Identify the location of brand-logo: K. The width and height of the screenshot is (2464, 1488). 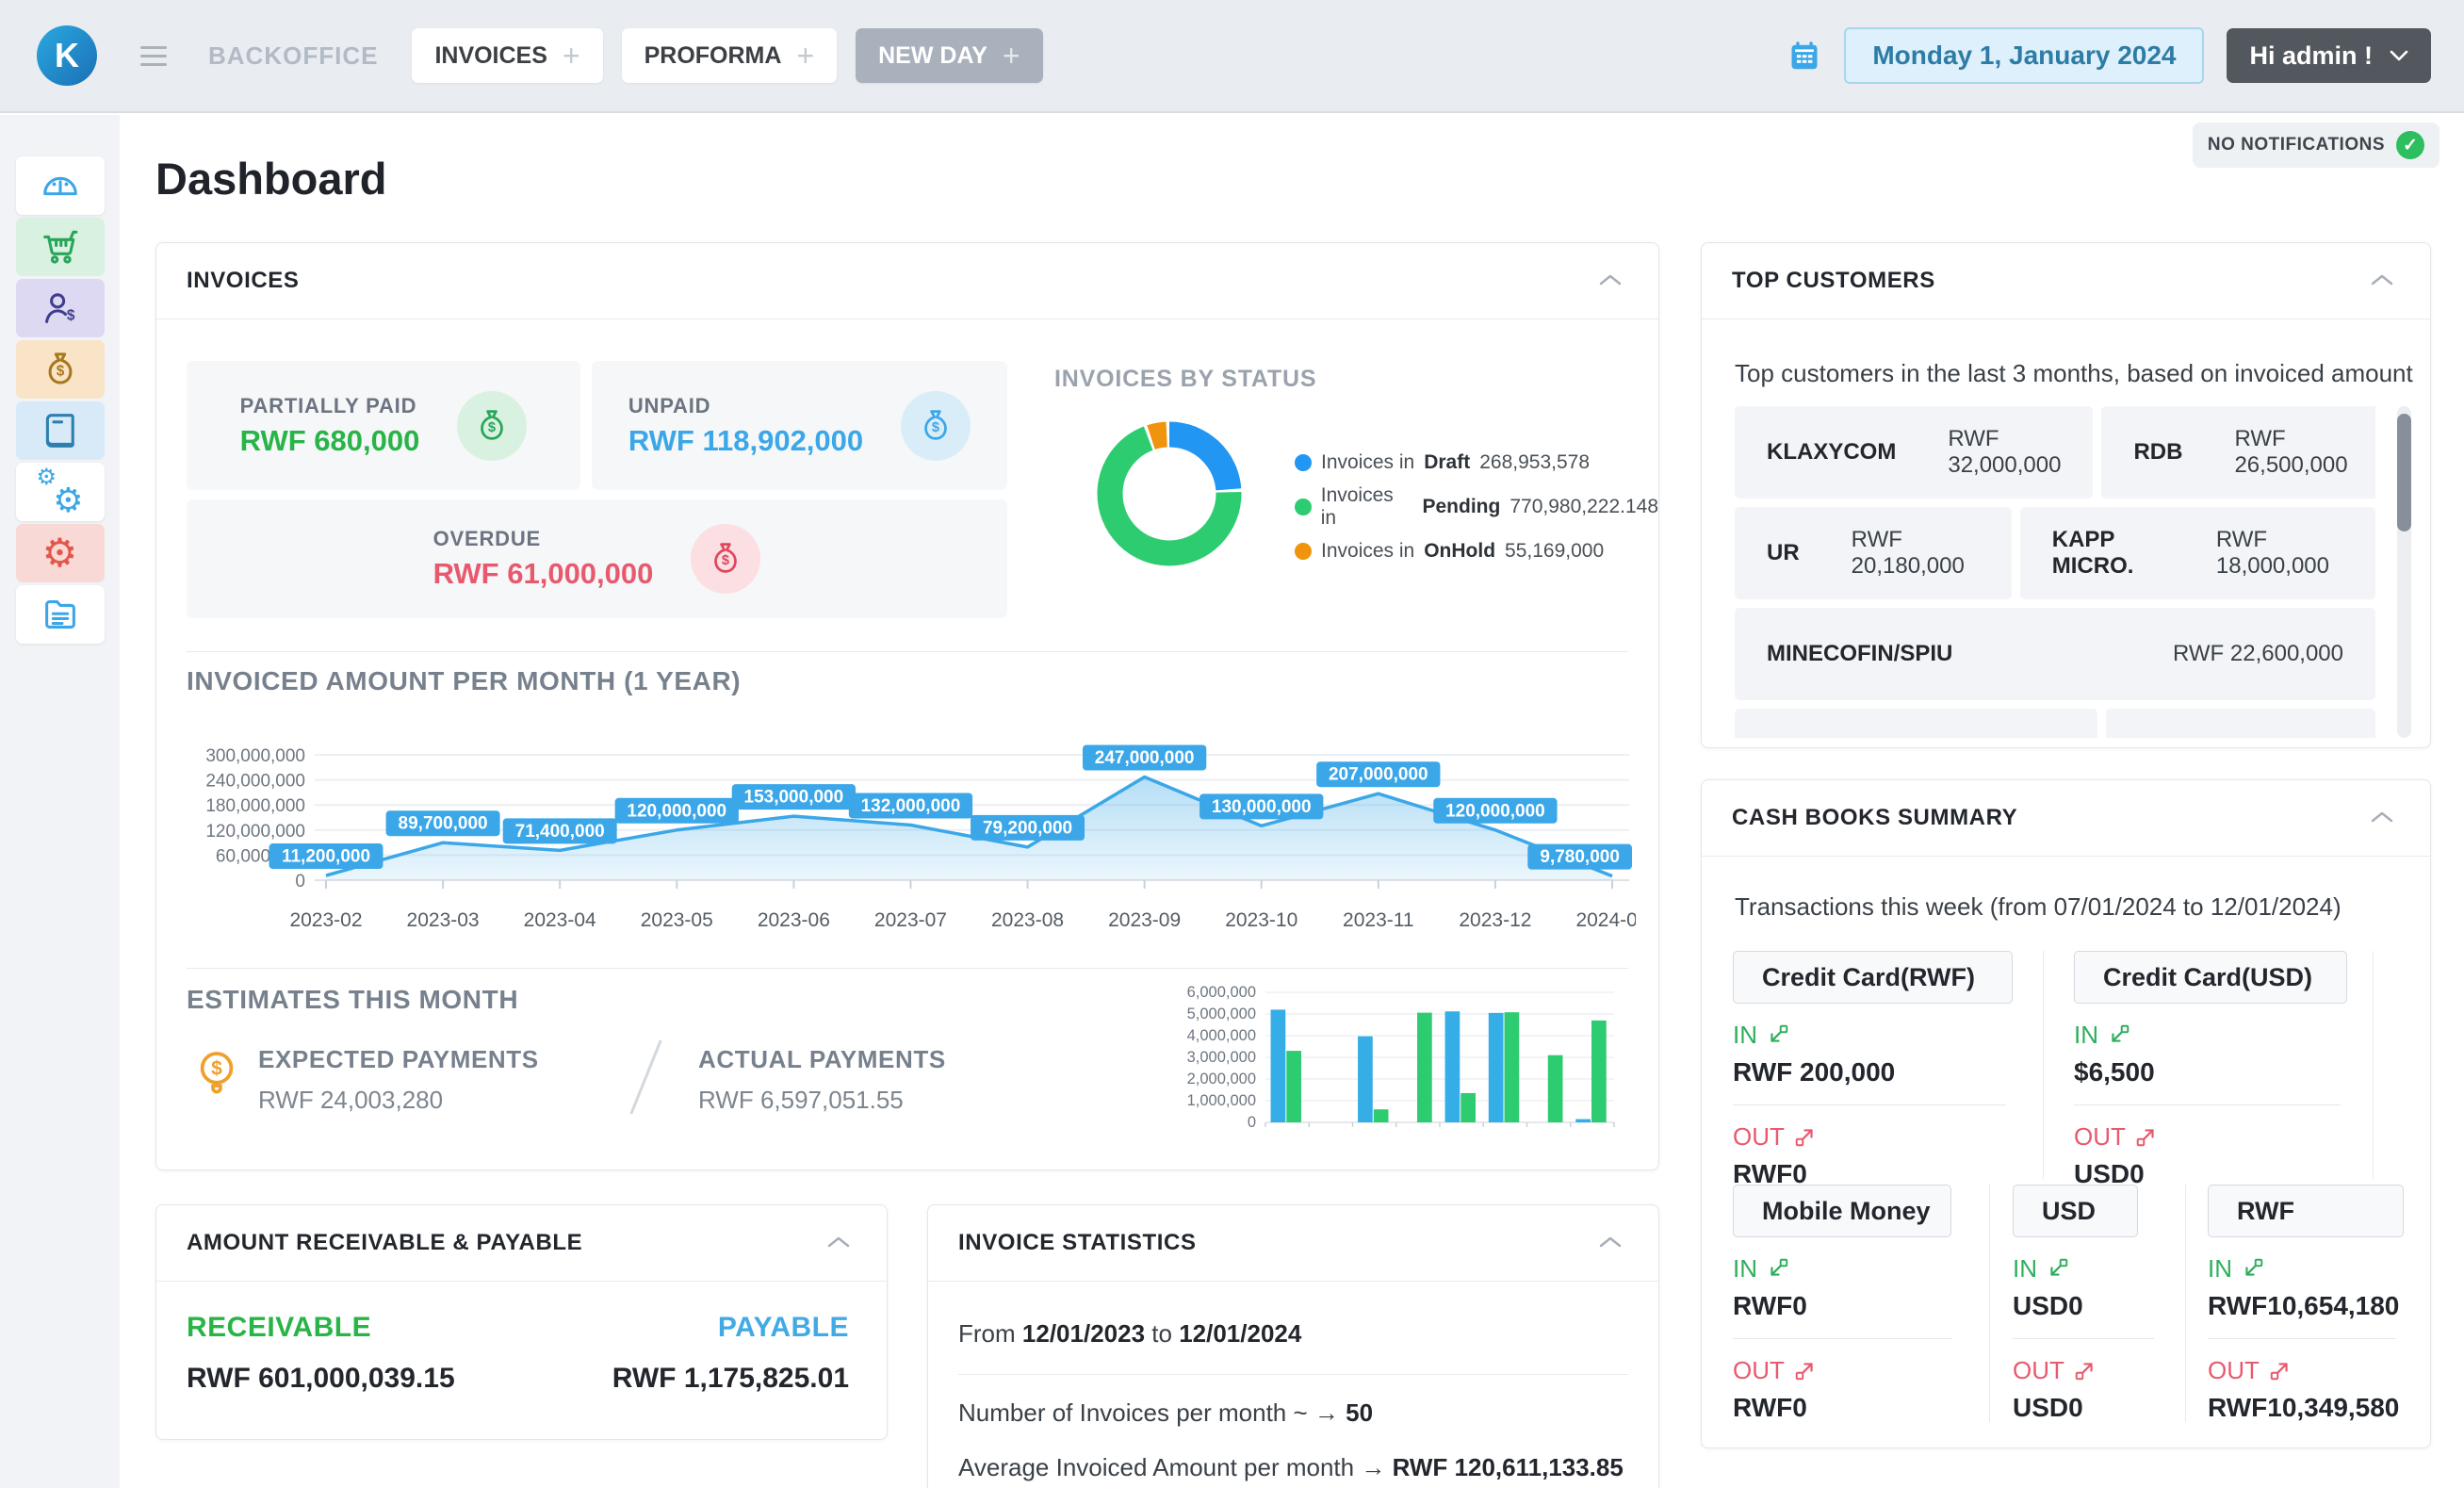
(67, 55).